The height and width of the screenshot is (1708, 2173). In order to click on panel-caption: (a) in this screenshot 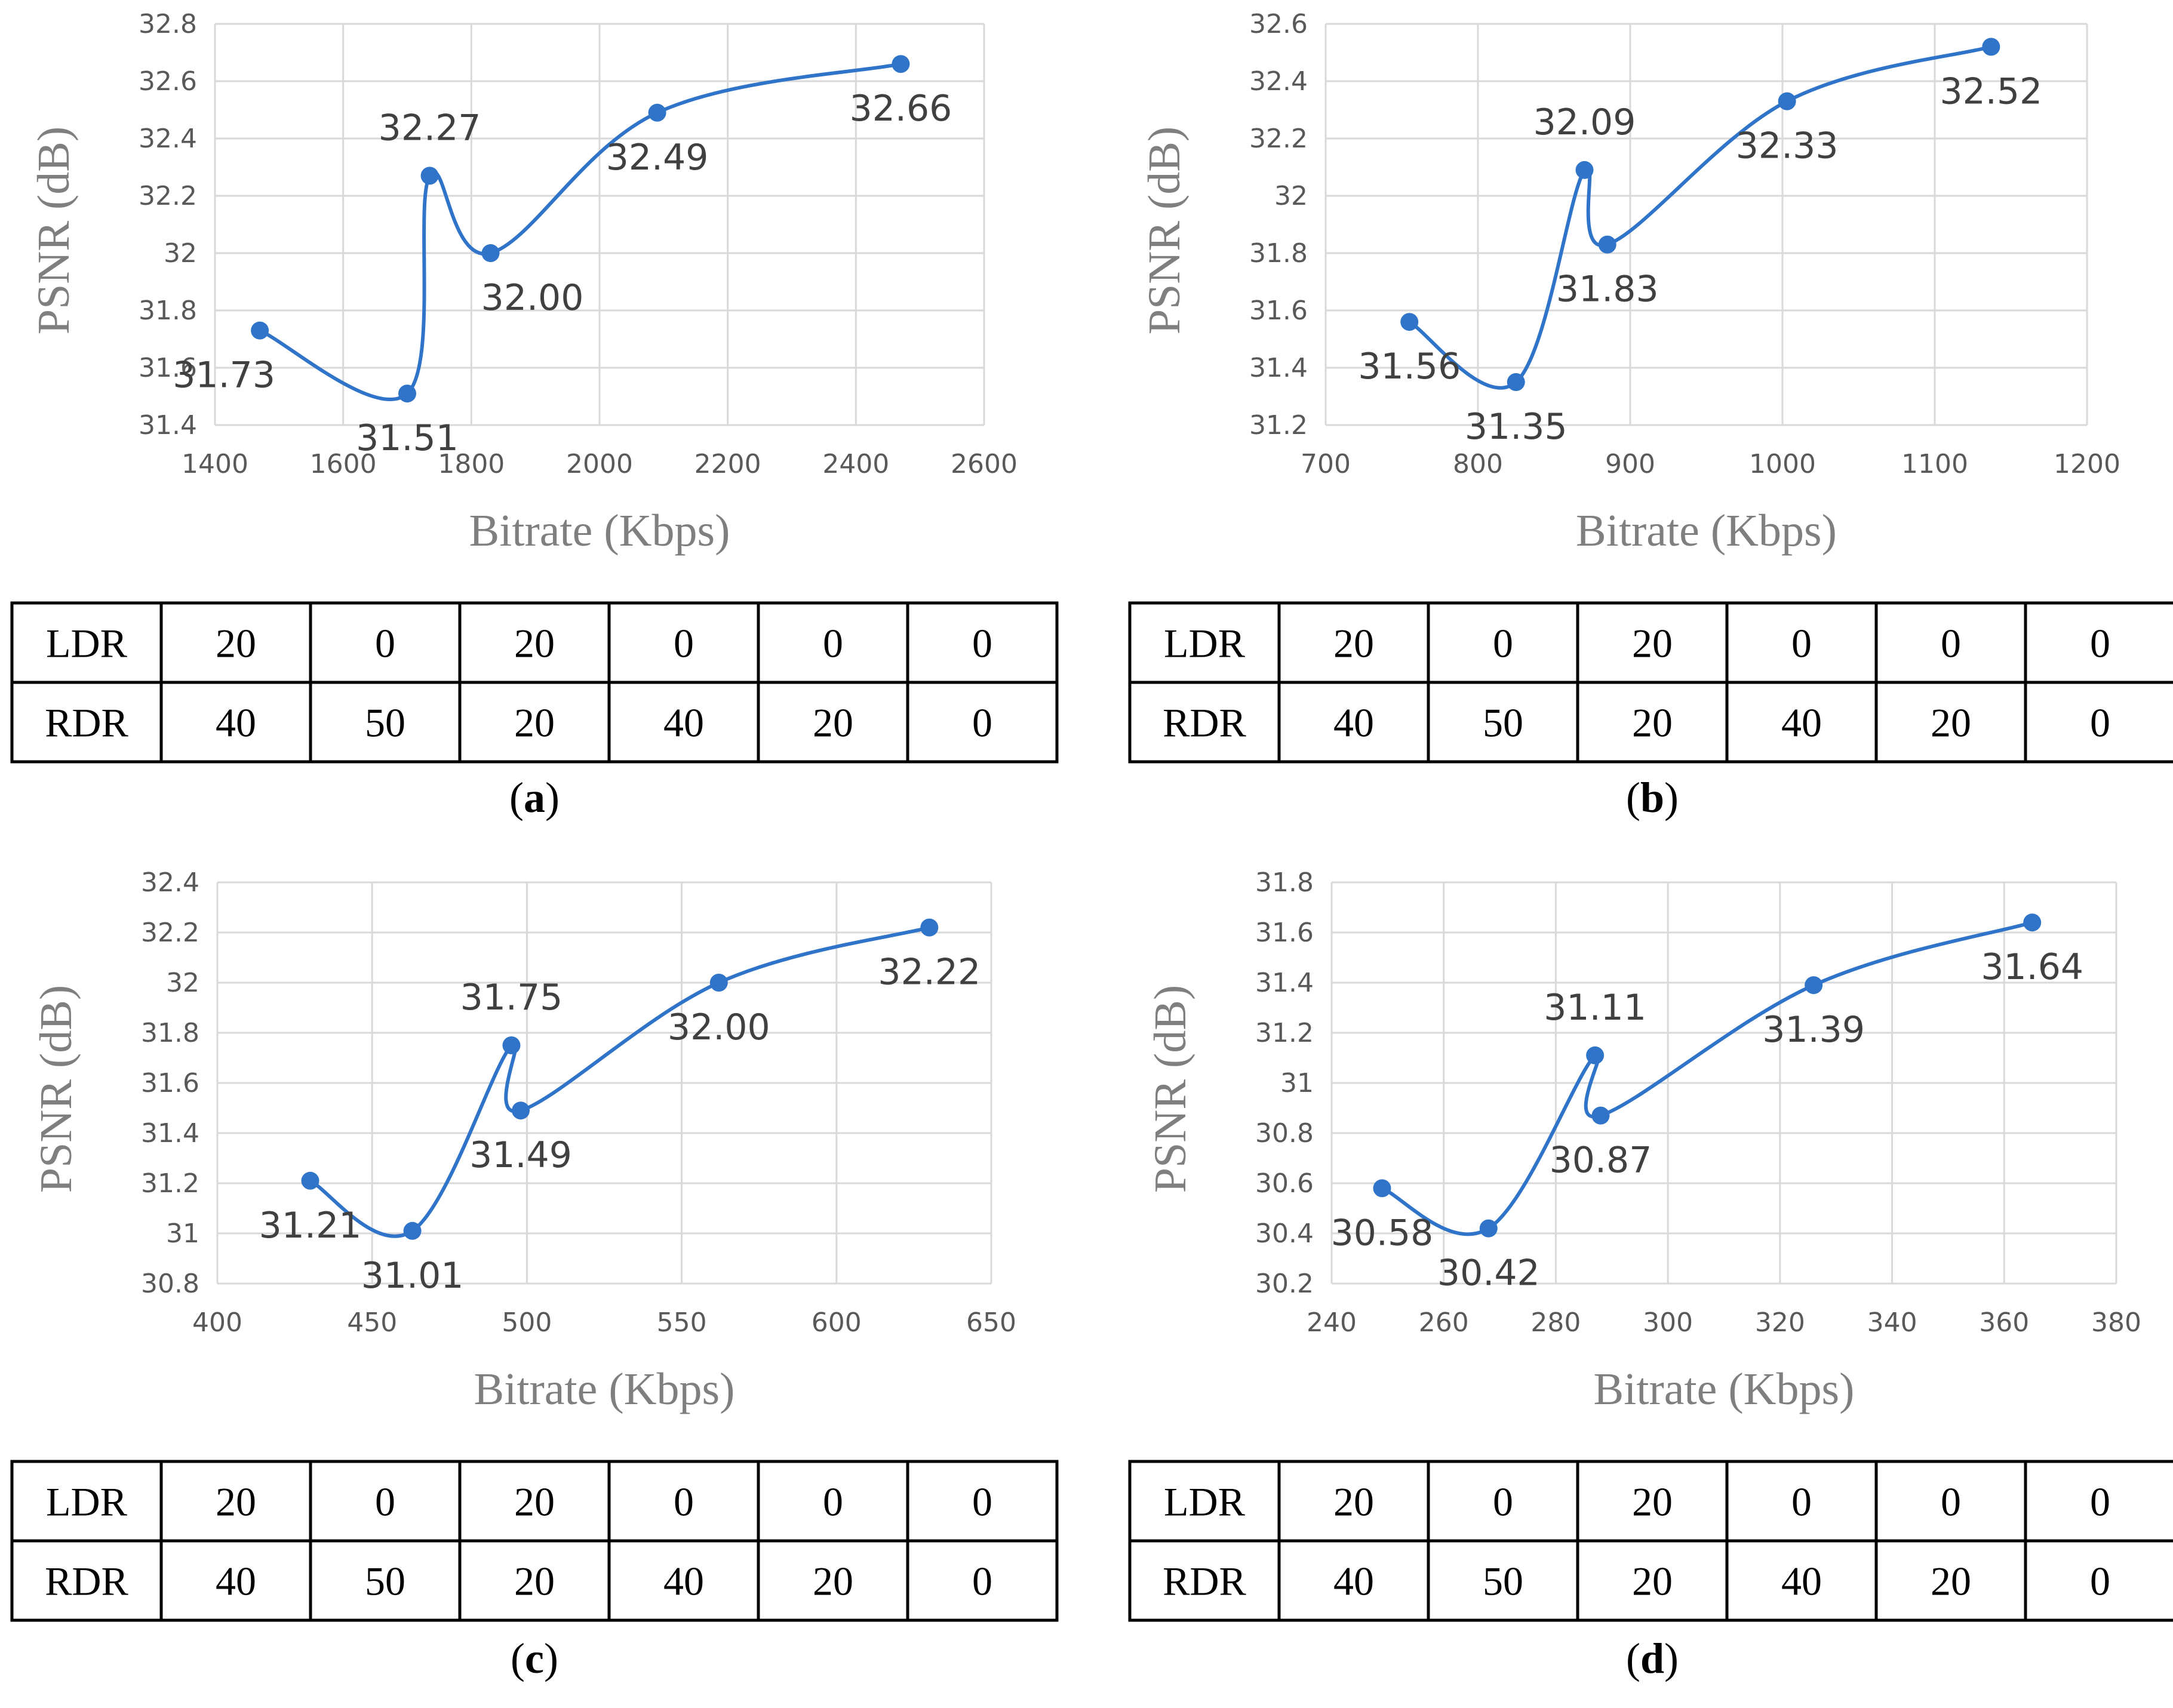, I will do `click(534, 797)`.